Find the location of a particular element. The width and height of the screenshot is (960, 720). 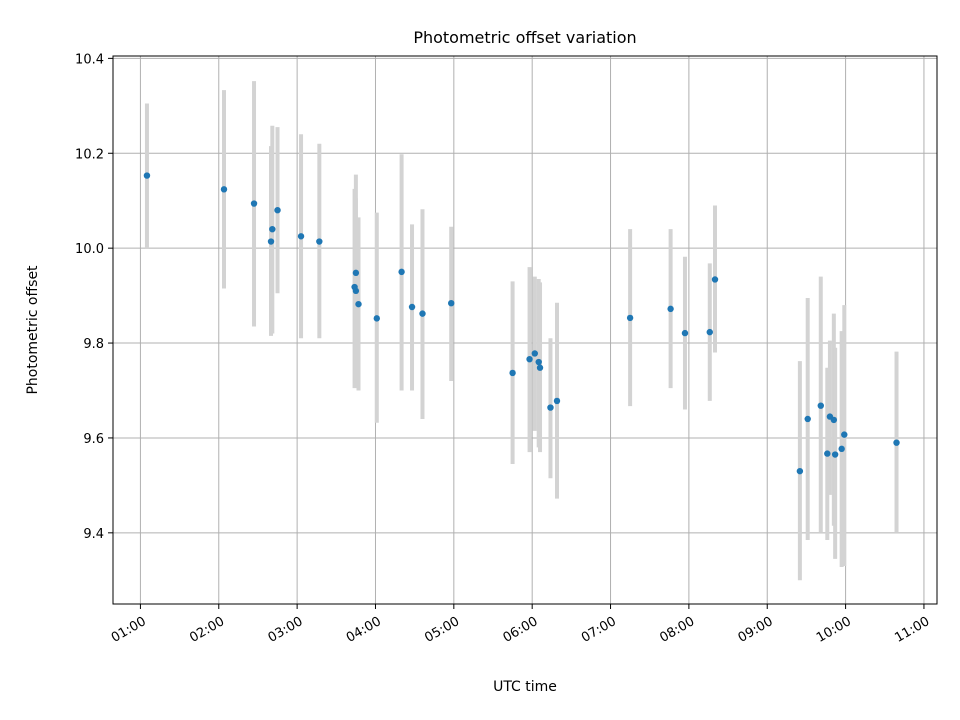

y-tick-label: 10.4 is located at coordinates (89, 59).